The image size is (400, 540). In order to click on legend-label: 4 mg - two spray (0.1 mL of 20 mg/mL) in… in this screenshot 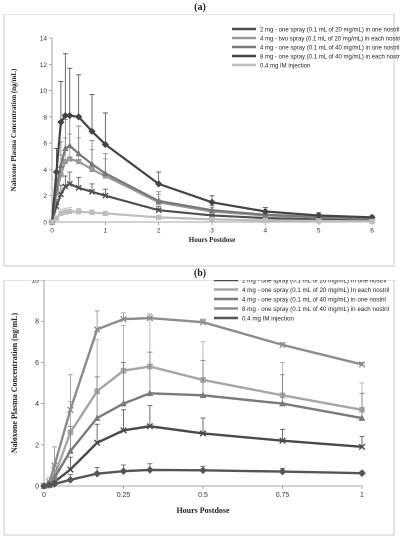, I will do `click(330, 40)`.